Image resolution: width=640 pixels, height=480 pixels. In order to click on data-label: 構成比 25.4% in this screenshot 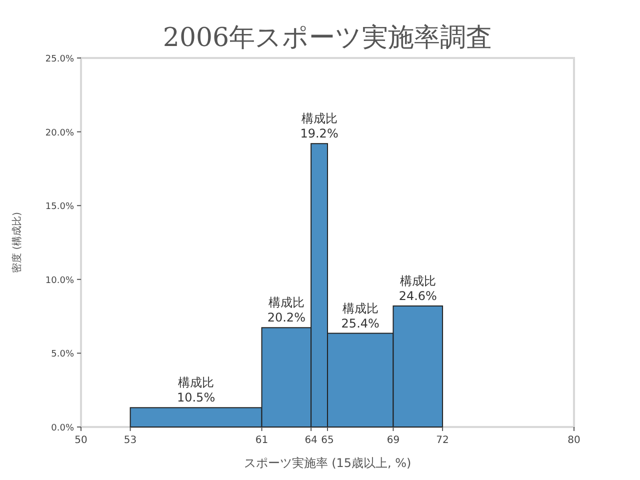, I will do `click(360, 315)`.